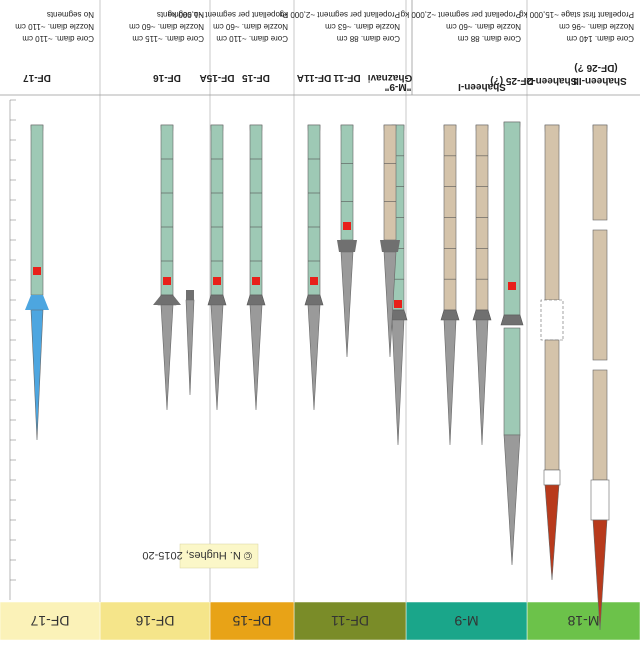 This screenshot has height=645, width=640. I want to click on missile-label-shaheen-i: Shaheen-I, so click(482, 86).